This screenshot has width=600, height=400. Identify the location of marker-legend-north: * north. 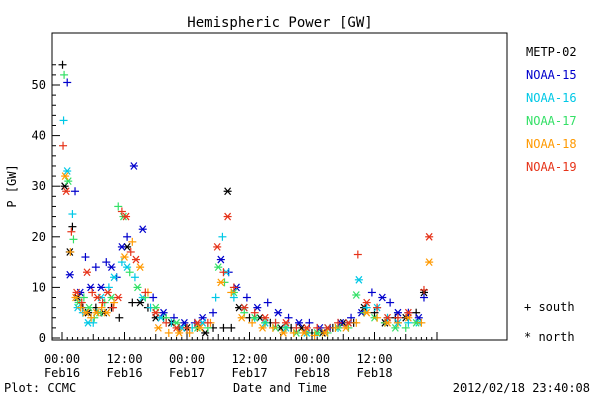
(549, 337).